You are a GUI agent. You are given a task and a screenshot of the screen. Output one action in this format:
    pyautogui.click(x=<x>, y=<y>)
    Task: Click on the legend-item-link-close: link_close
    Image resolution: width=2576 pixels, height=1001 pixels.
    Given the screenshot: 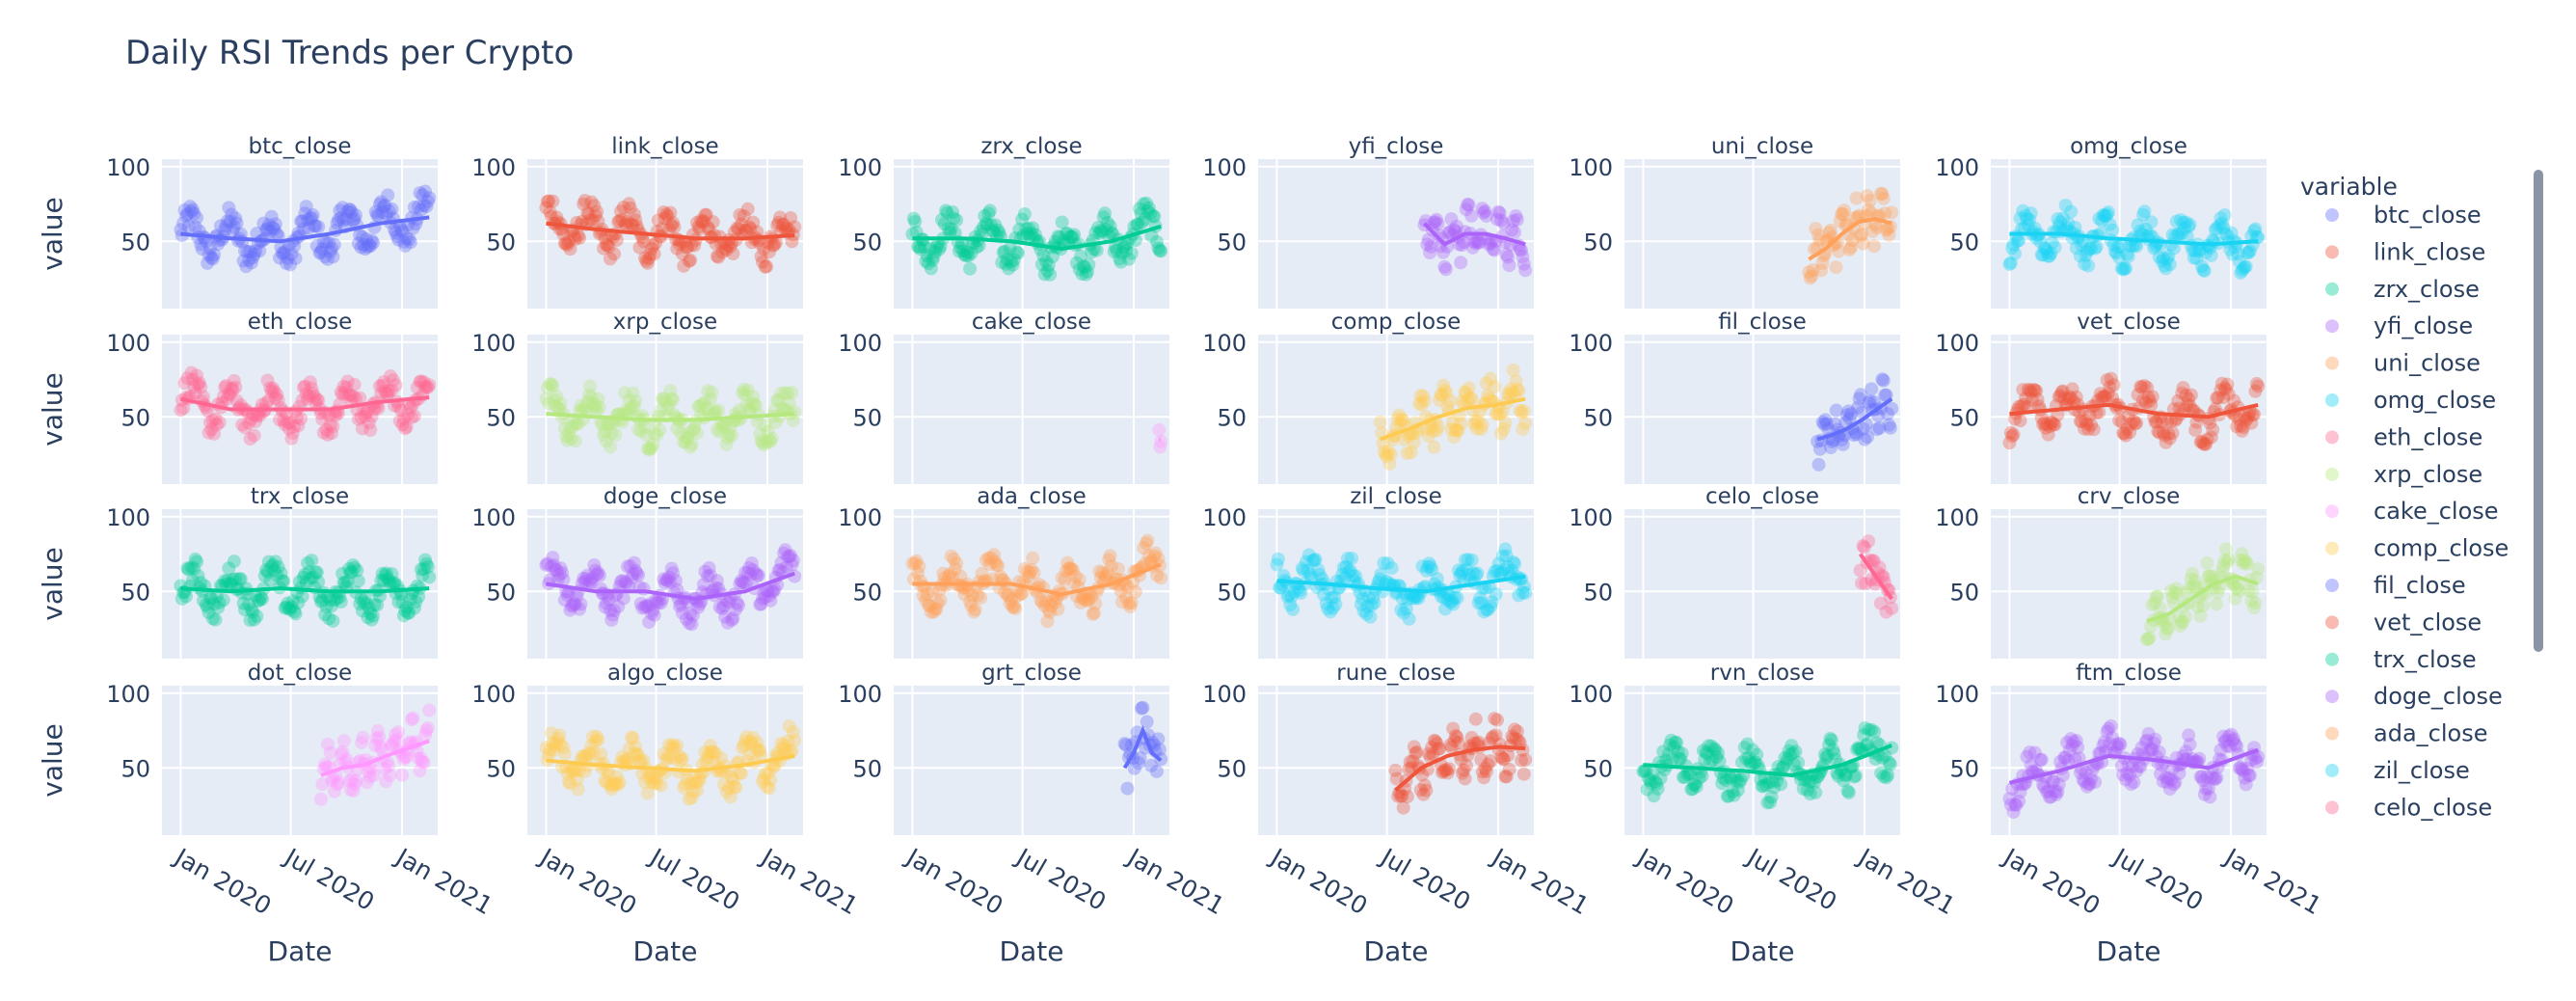 What is the action you would take?
    pyautogui.click(x=2405, y=251)
    